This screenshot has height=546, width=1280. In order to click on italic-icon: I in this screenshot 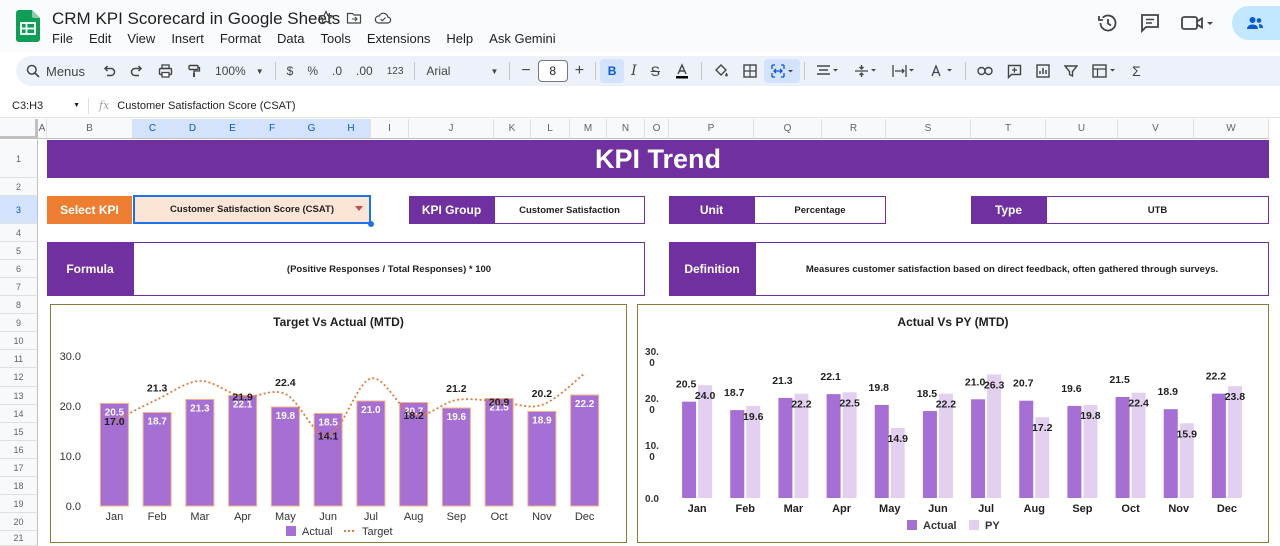, I will do `click(634, 71)`.